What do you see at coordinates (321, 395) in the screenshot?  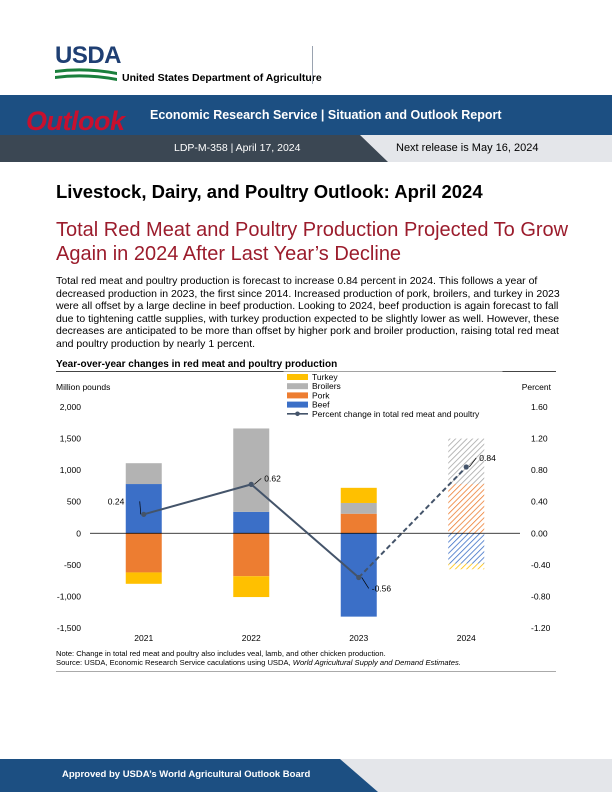 I see `legend-label: Pork` at bounding box center [321, 395].